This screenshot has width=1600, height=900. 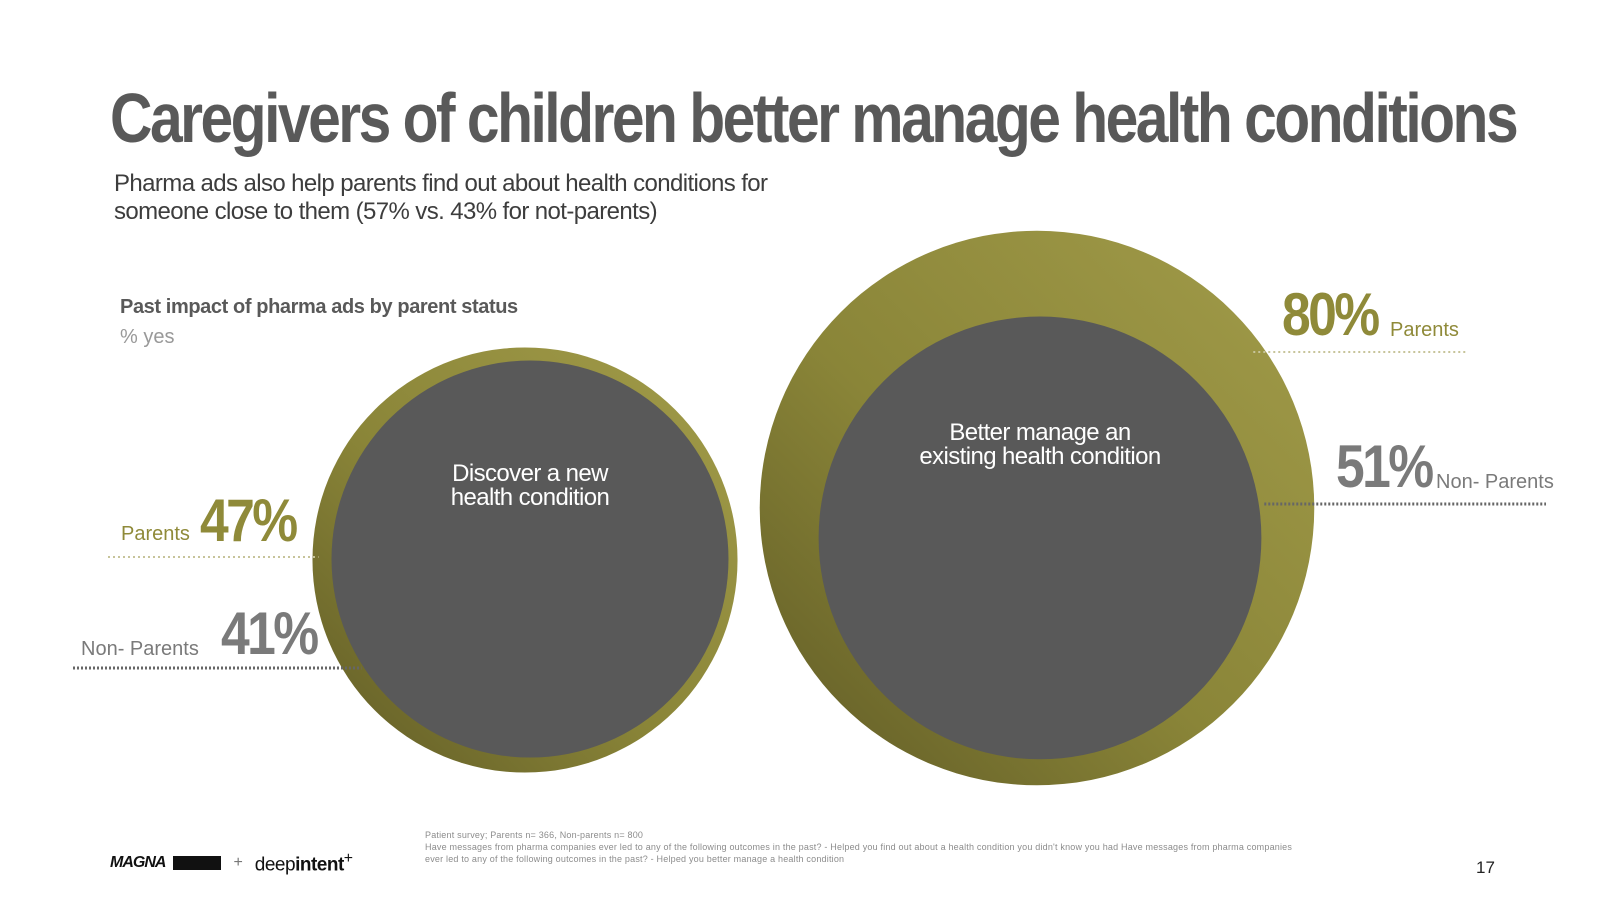 I want to click on magna-logo: MAGNA, so click(x=138, y=862).